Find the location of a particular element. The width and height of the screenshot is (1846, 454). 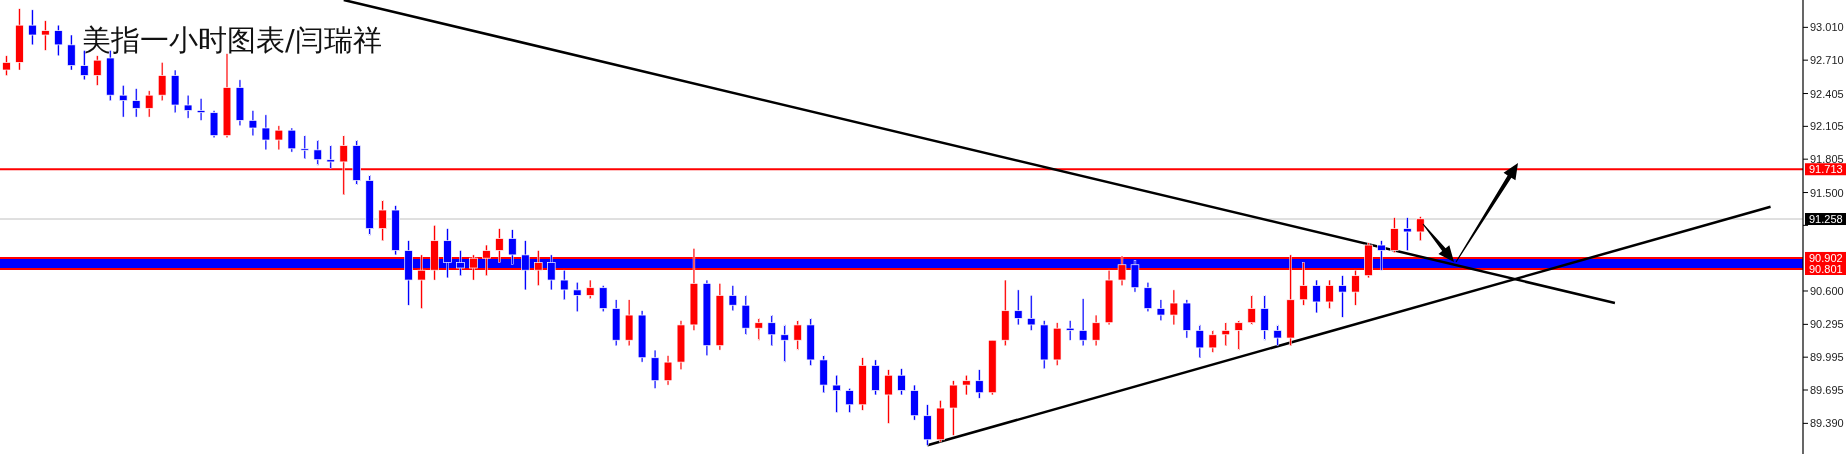

y-tick-label: 89.995 is located at coordinates (1827, 357).